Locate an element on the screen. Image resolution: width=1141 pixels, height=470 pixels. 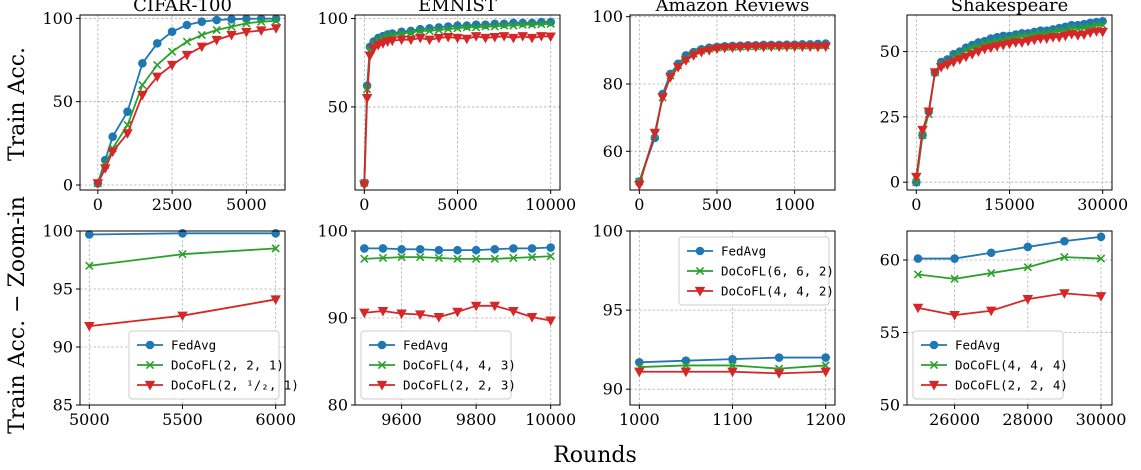
figure-y-label-top: Train Acc. is located at coordinates (17, 104).